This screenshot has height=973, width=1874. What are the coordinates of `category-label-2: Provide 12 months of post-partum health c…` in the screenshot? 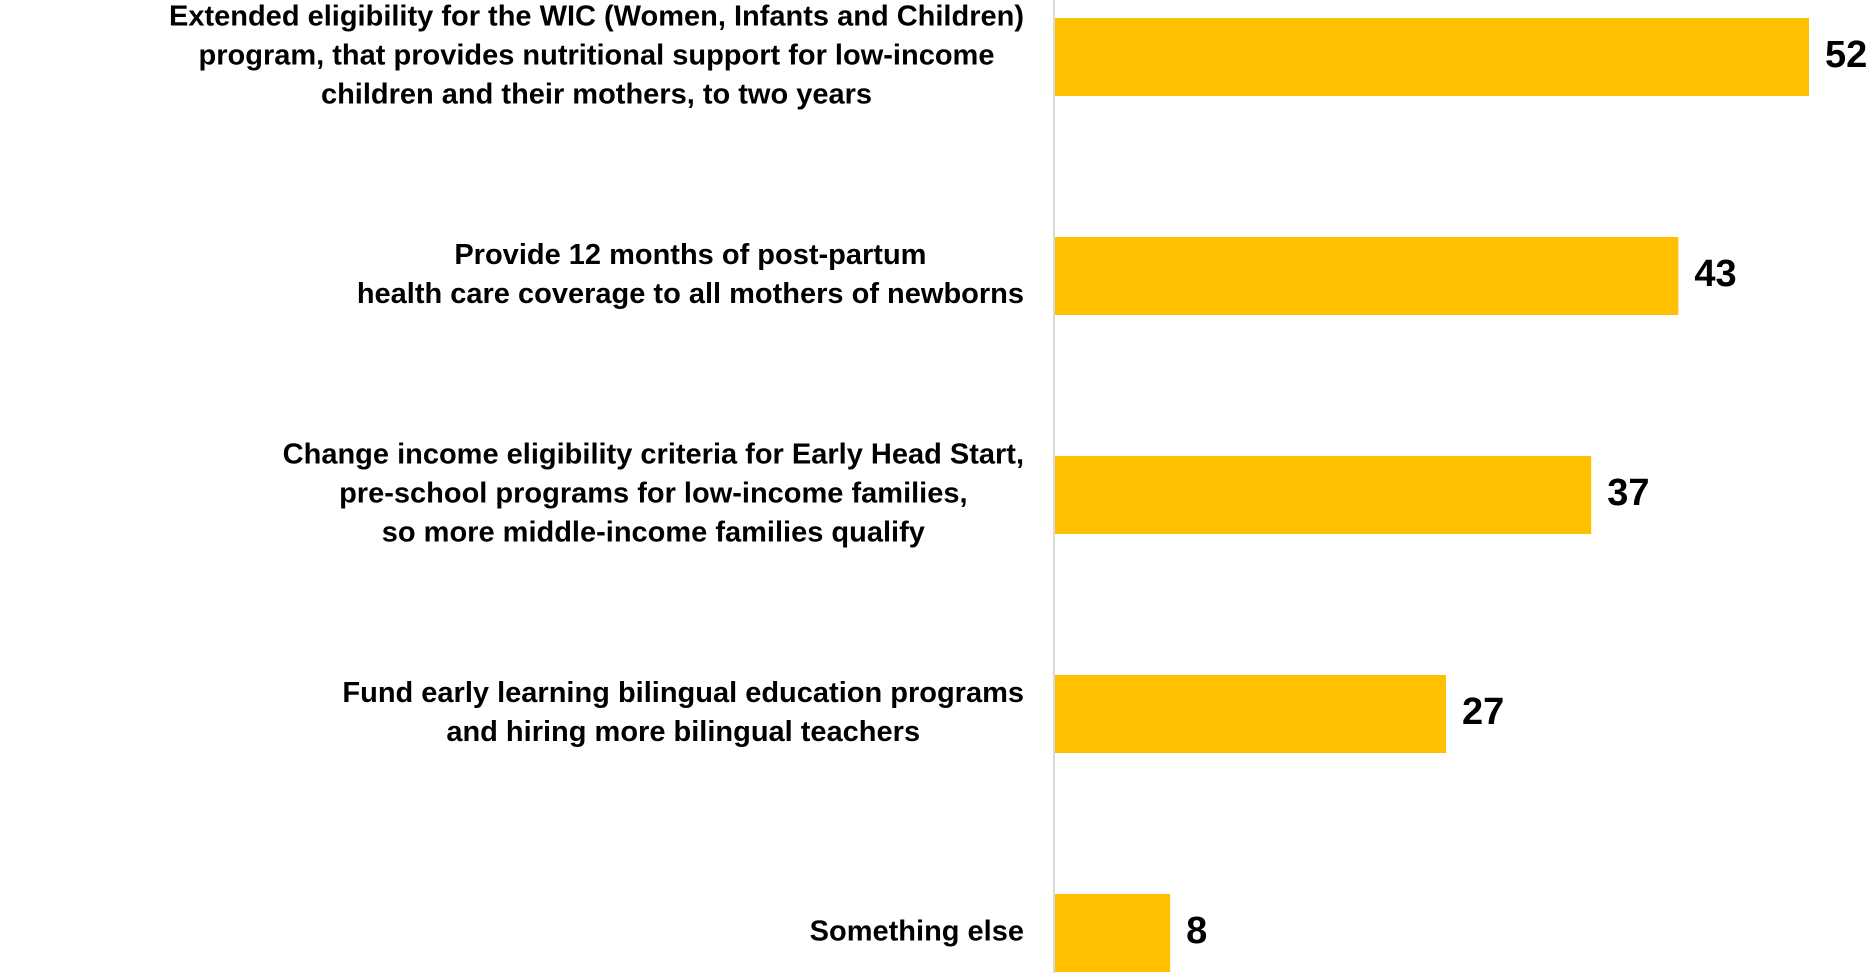 It's located at (690, 274).